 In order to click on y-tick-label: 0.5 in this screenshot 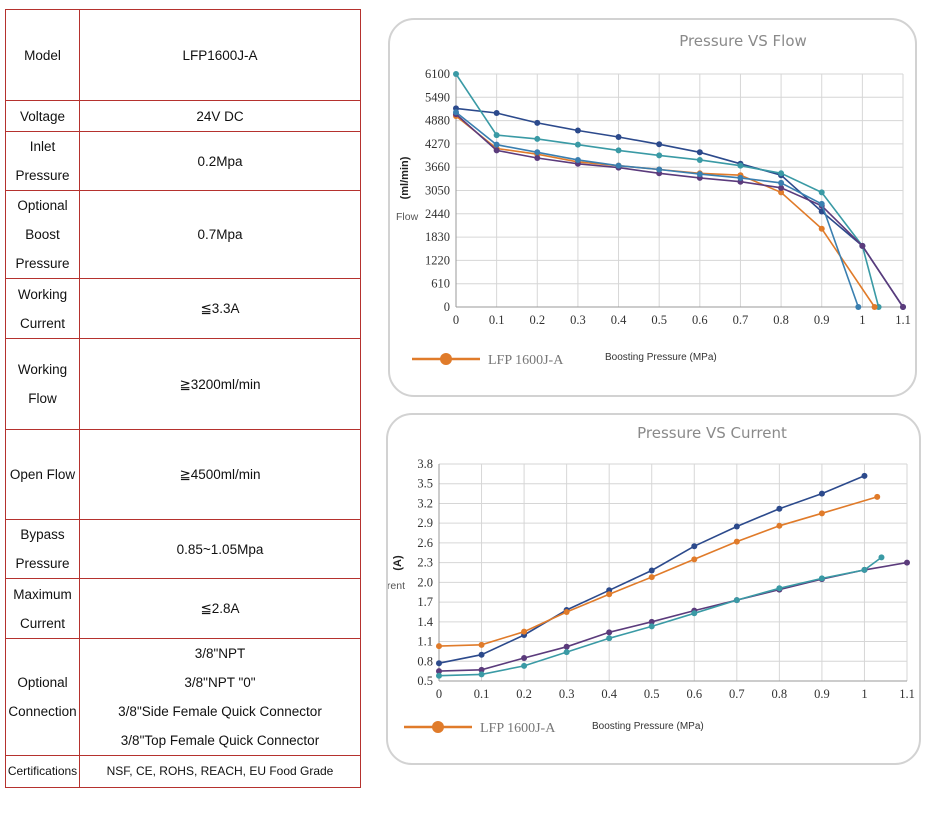, I will do `click(425, 681)`.